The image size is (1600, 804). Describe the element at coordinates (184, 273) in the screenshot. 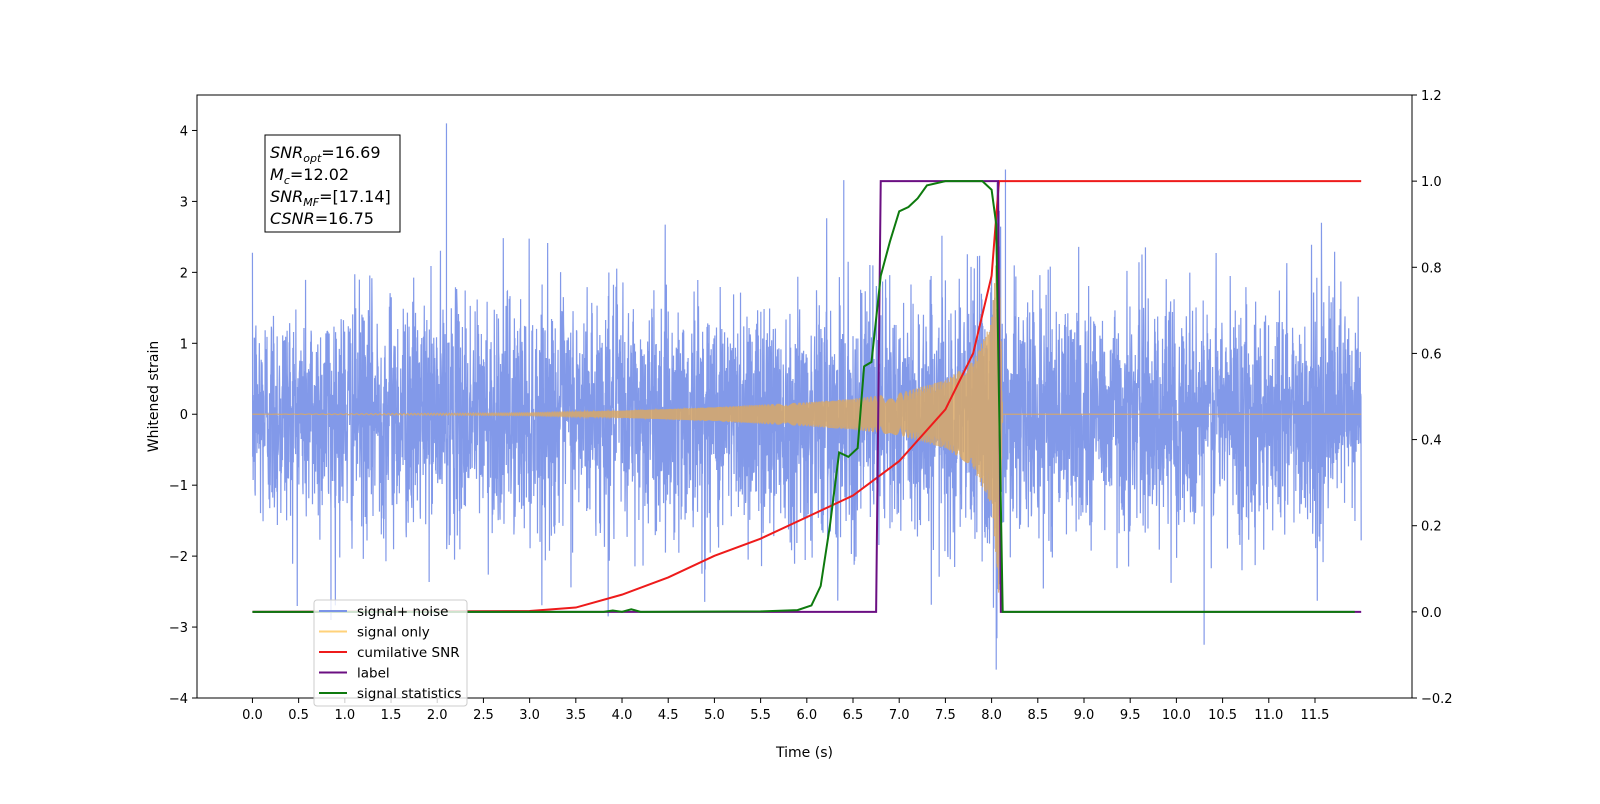

I see `y-left-tick-label: 2` at that location.